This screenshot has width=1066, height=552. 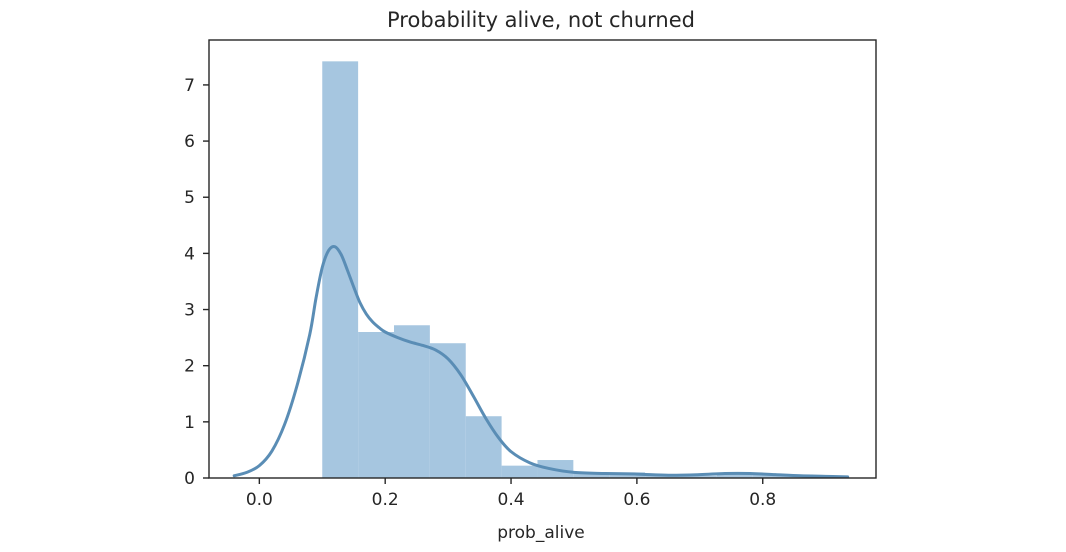 I want to click on chart-title: Probability alive, not churned, so click(x=541, y=20).